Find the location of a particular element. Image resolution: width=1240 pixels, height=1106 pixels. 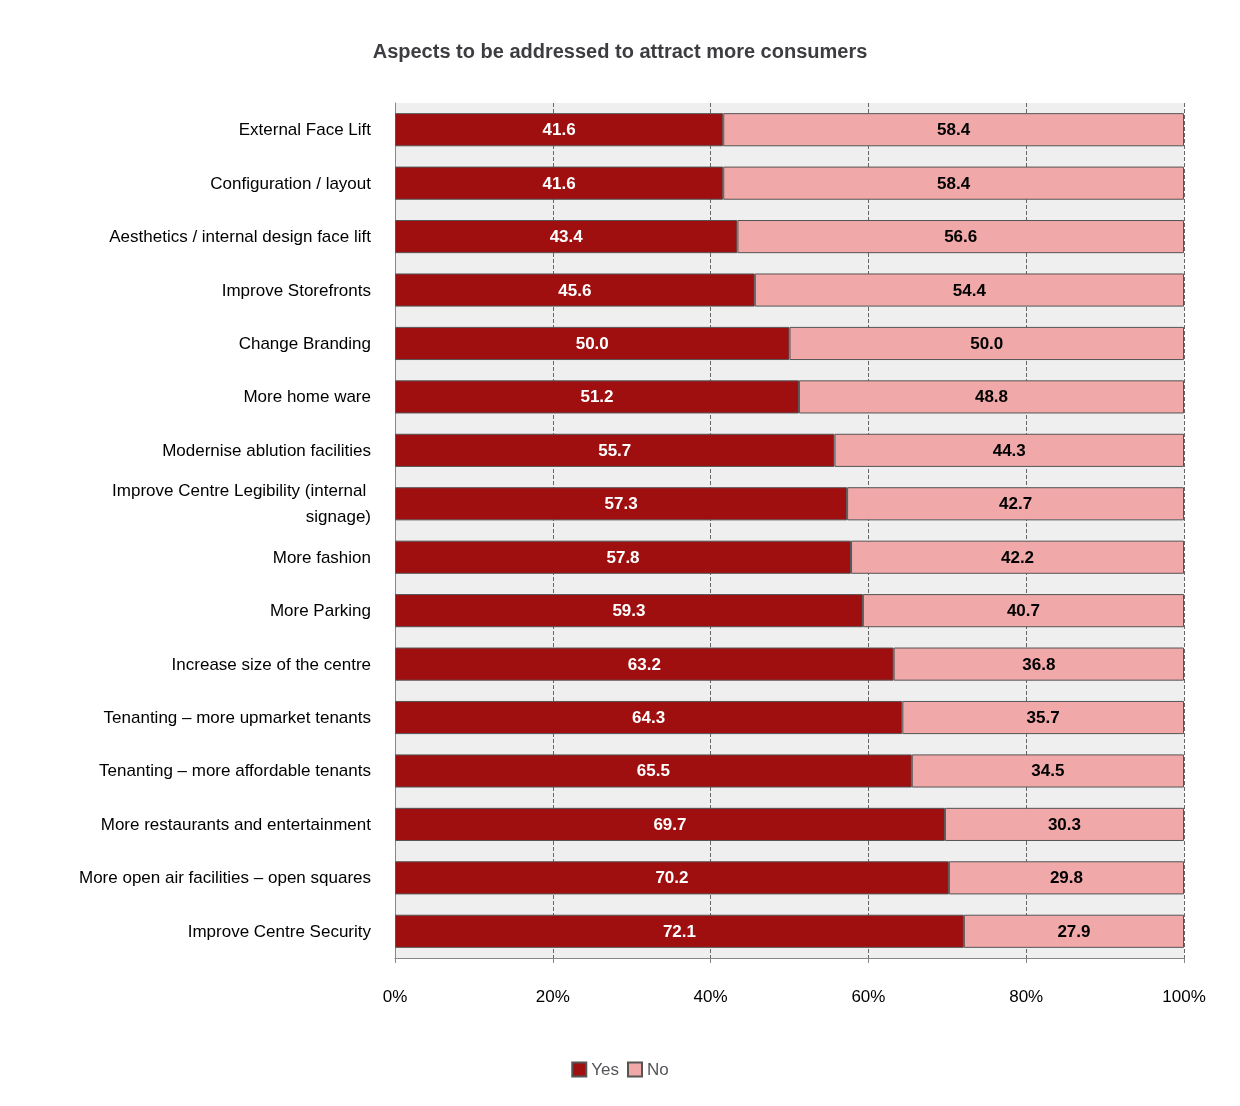

data-label: 55.7 is located at coordinates (615, 450).